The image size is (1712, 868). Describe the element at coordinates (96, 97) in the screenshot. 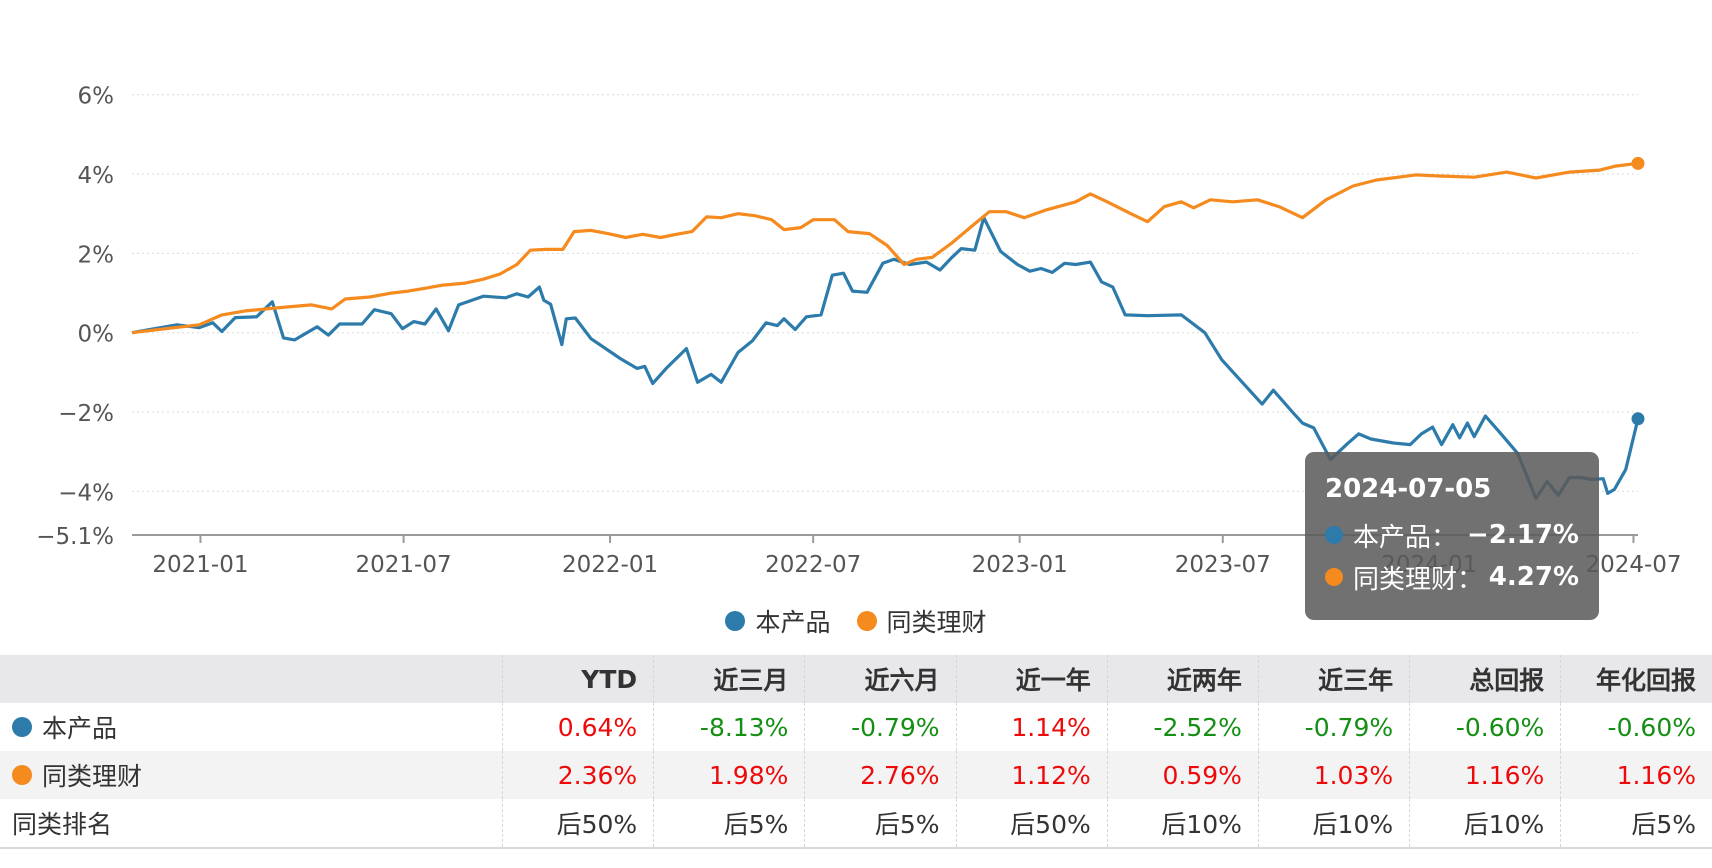

I see `y-tick-label-0: 6%` at that location.